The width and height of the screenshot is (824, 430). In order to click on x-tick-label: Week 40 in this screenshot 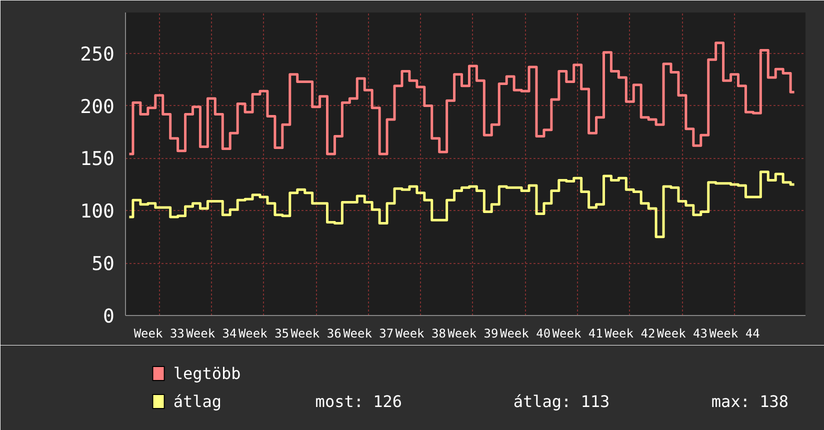, I will do `click(525, 333)`.